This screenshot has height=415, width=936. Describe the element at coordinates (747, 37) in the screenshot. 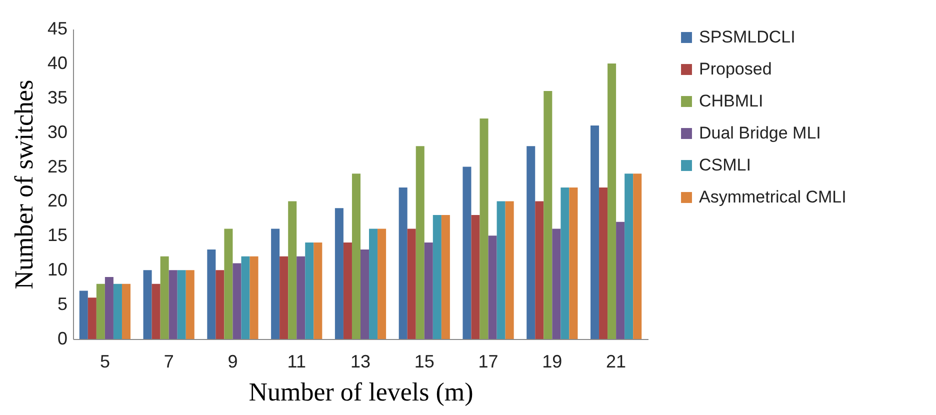

I see `legend-label: SPSMLDCLI` at that location.